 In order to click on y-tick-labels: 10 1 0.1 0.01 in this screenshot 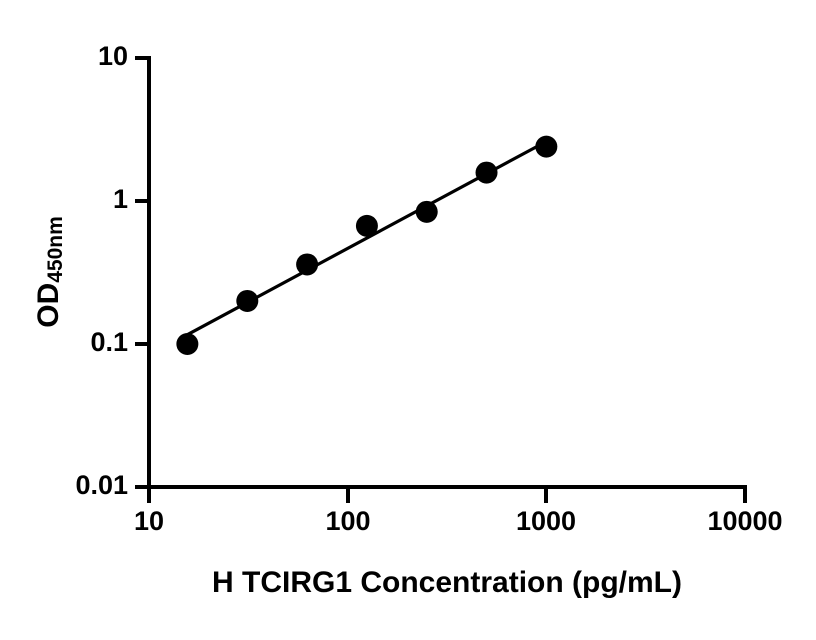, I will do `click(101, 270)`.